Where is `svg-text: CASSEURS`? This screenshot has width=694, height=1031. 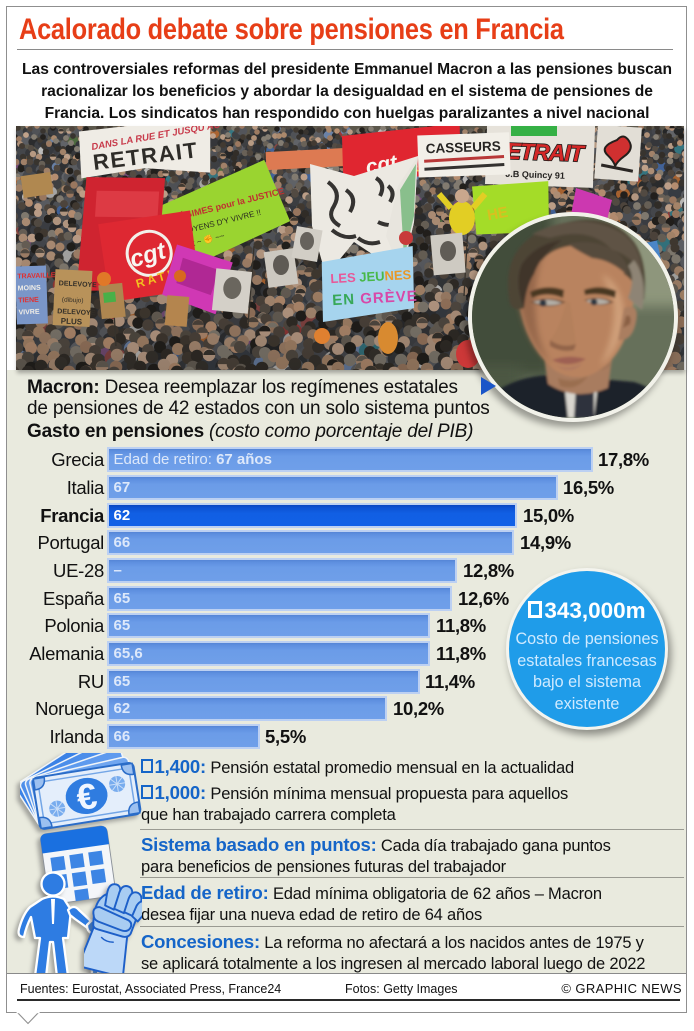 svg-text: CASSEURS is located at coordinates (462, 148).